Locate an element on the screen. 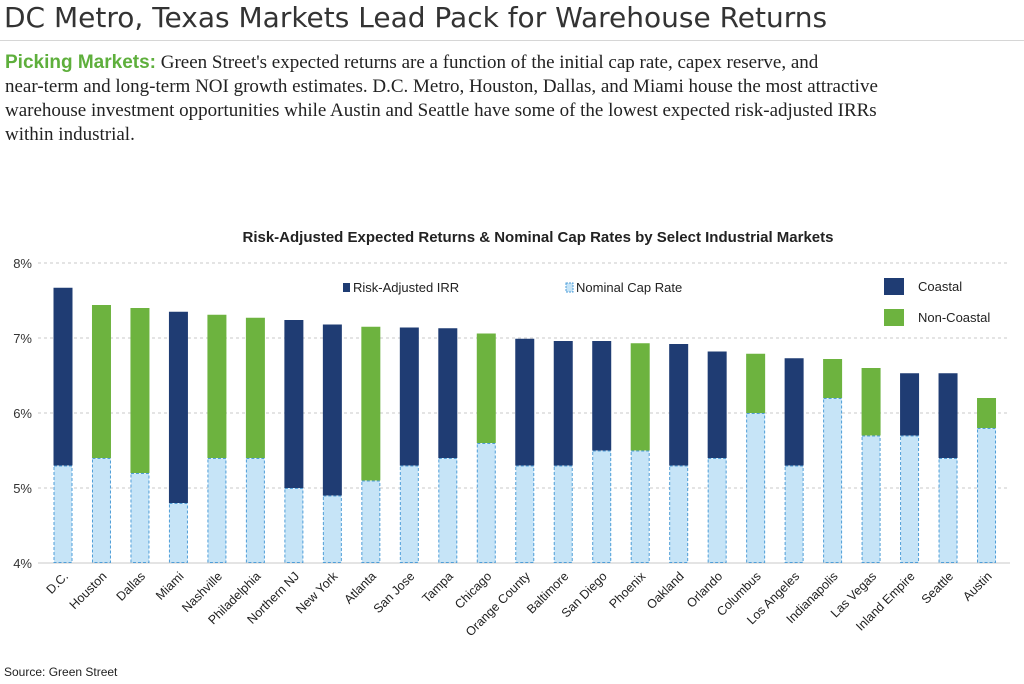  x-tick-label: San Jose is located at coordinates (394, 592).